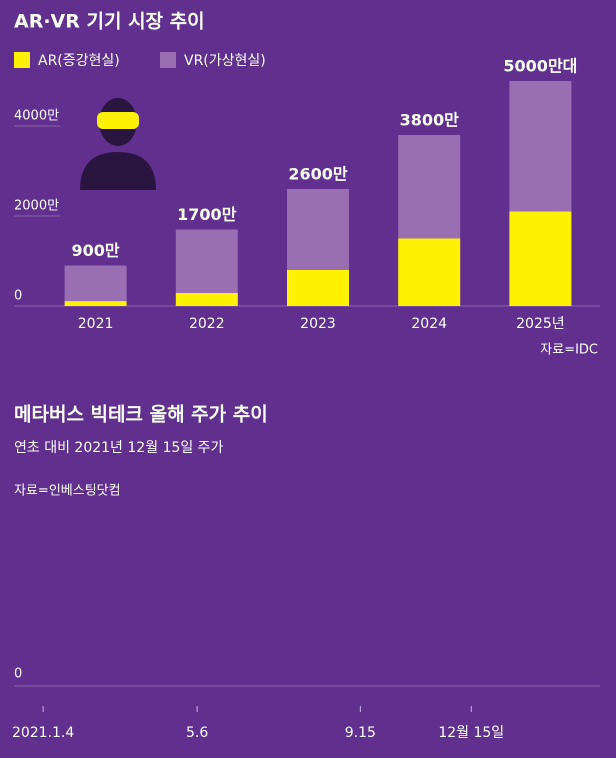 Image resolution: width=616 pixels, height=758 pixels. I want to click on chart-title: 메타버스 빅테크 올해 주가 추이, so click(141, 415).